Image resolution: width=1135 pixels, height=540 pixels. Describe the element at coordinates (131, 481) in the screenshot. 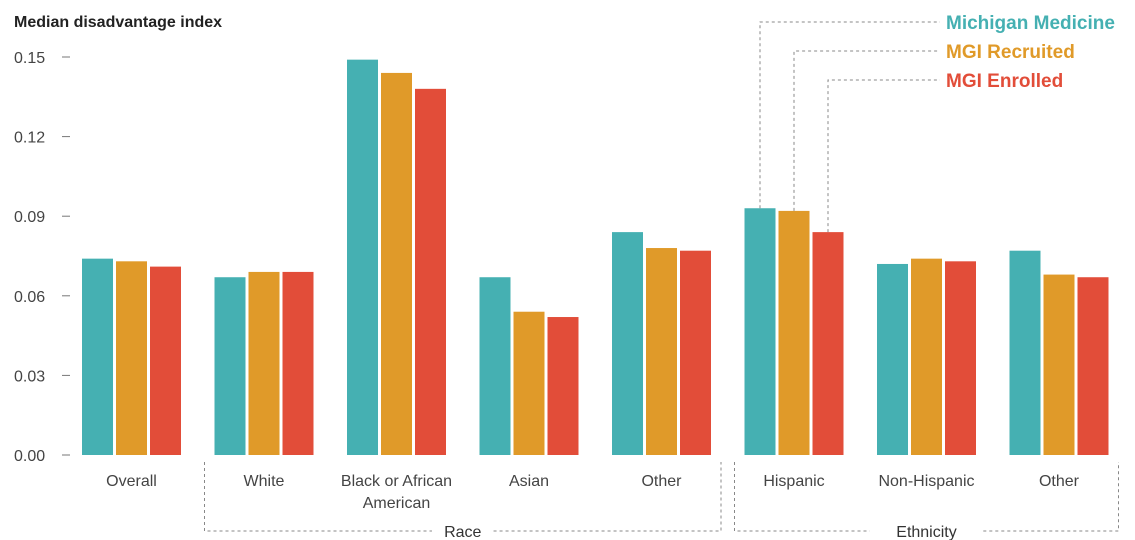

I see `category-label: Overall` at that location.